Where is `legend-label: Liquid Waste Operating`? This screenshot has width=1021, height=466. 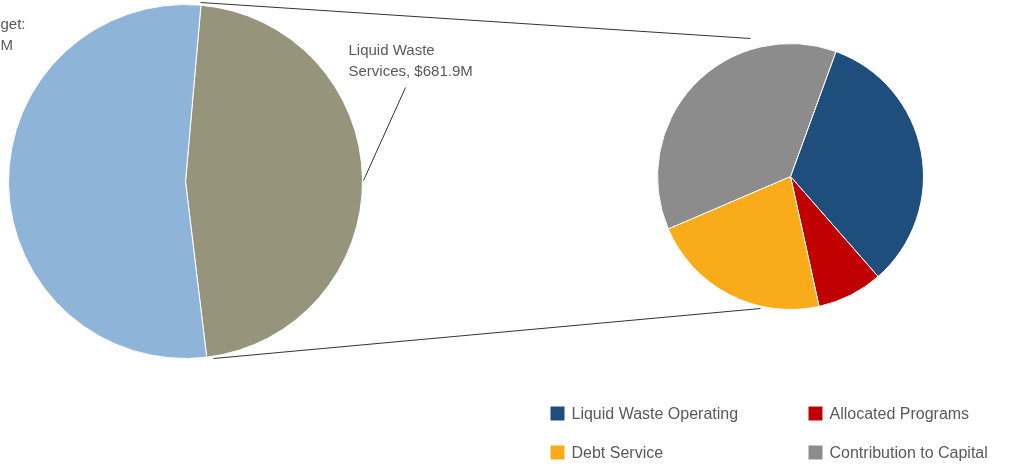
legend-label: Liquid Waste Operating is located at coordinates (655, 413).